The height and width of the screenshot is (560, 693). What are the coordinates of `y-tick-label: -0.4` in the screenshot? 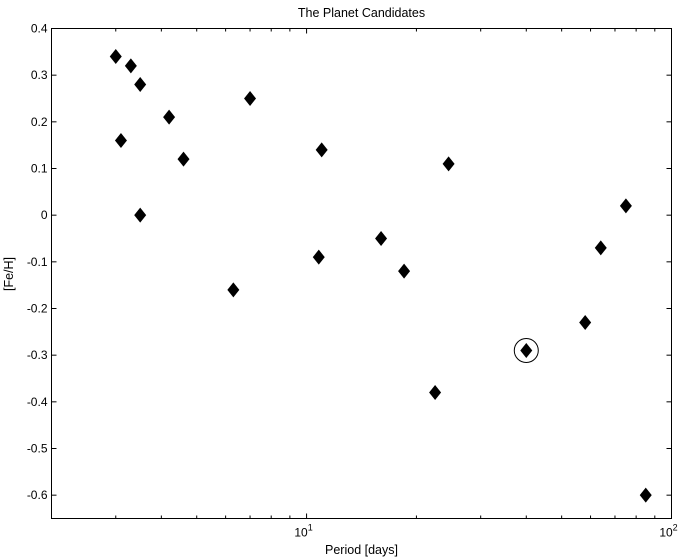 It's located at (37, 402).